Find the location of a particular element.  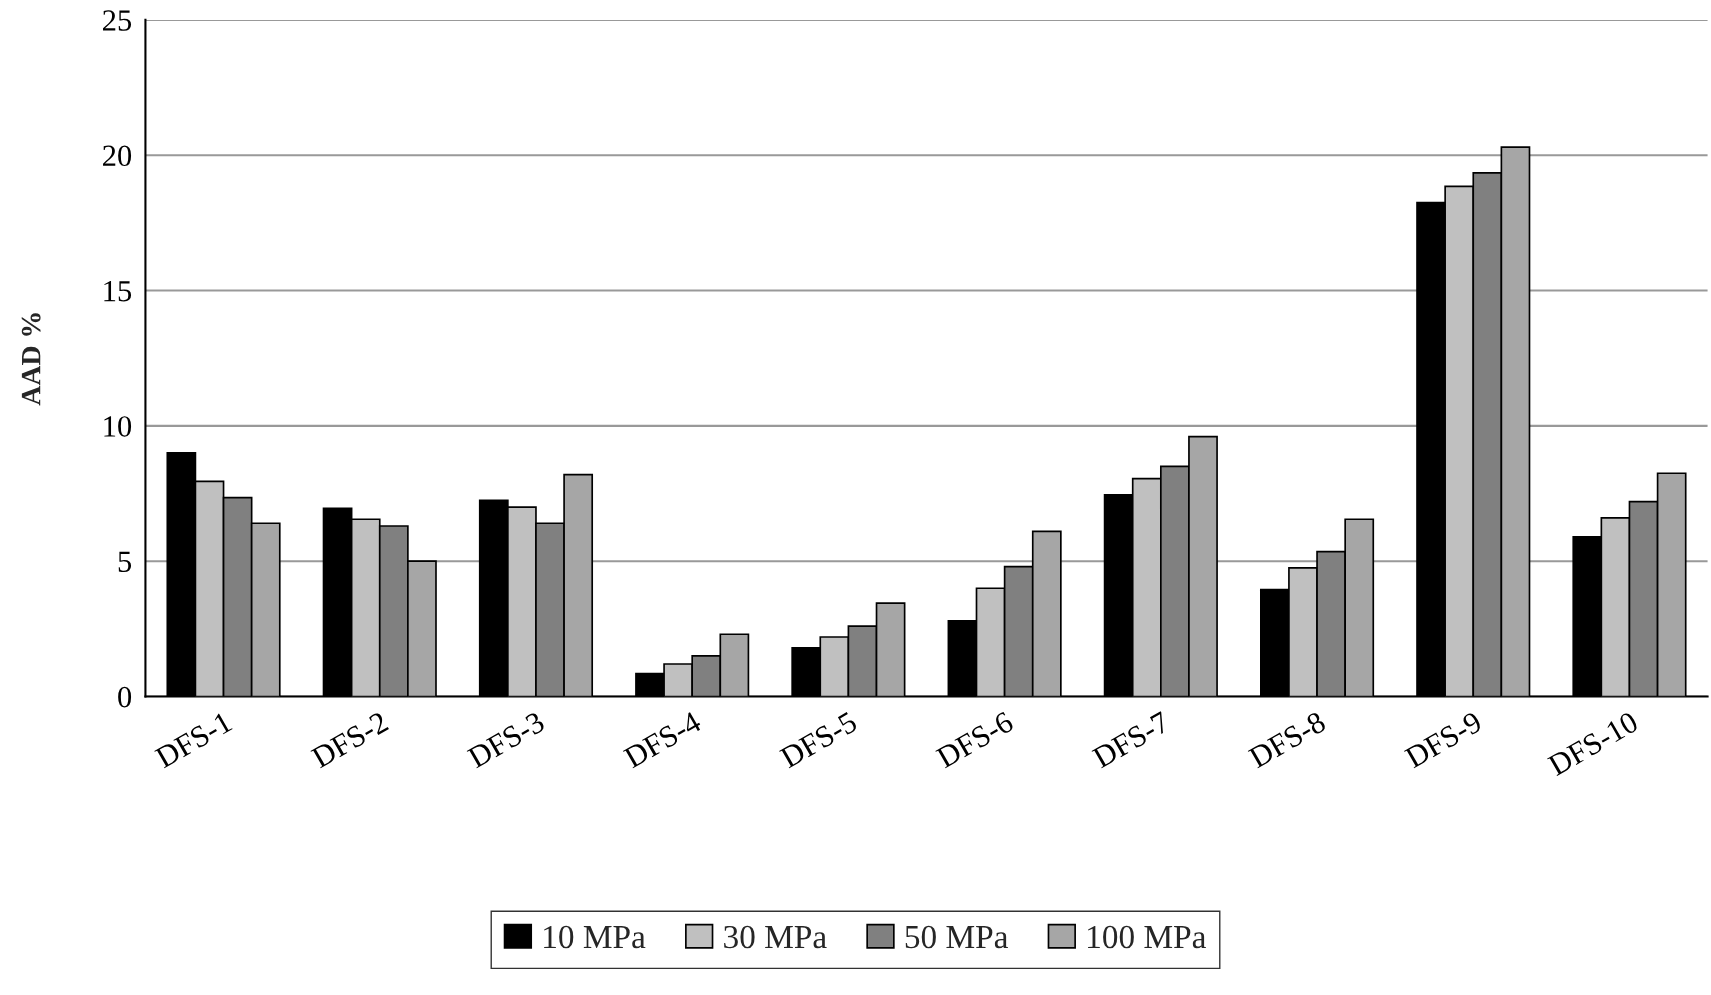

y-tick-label: 5 is located at coordinates (125, 562).